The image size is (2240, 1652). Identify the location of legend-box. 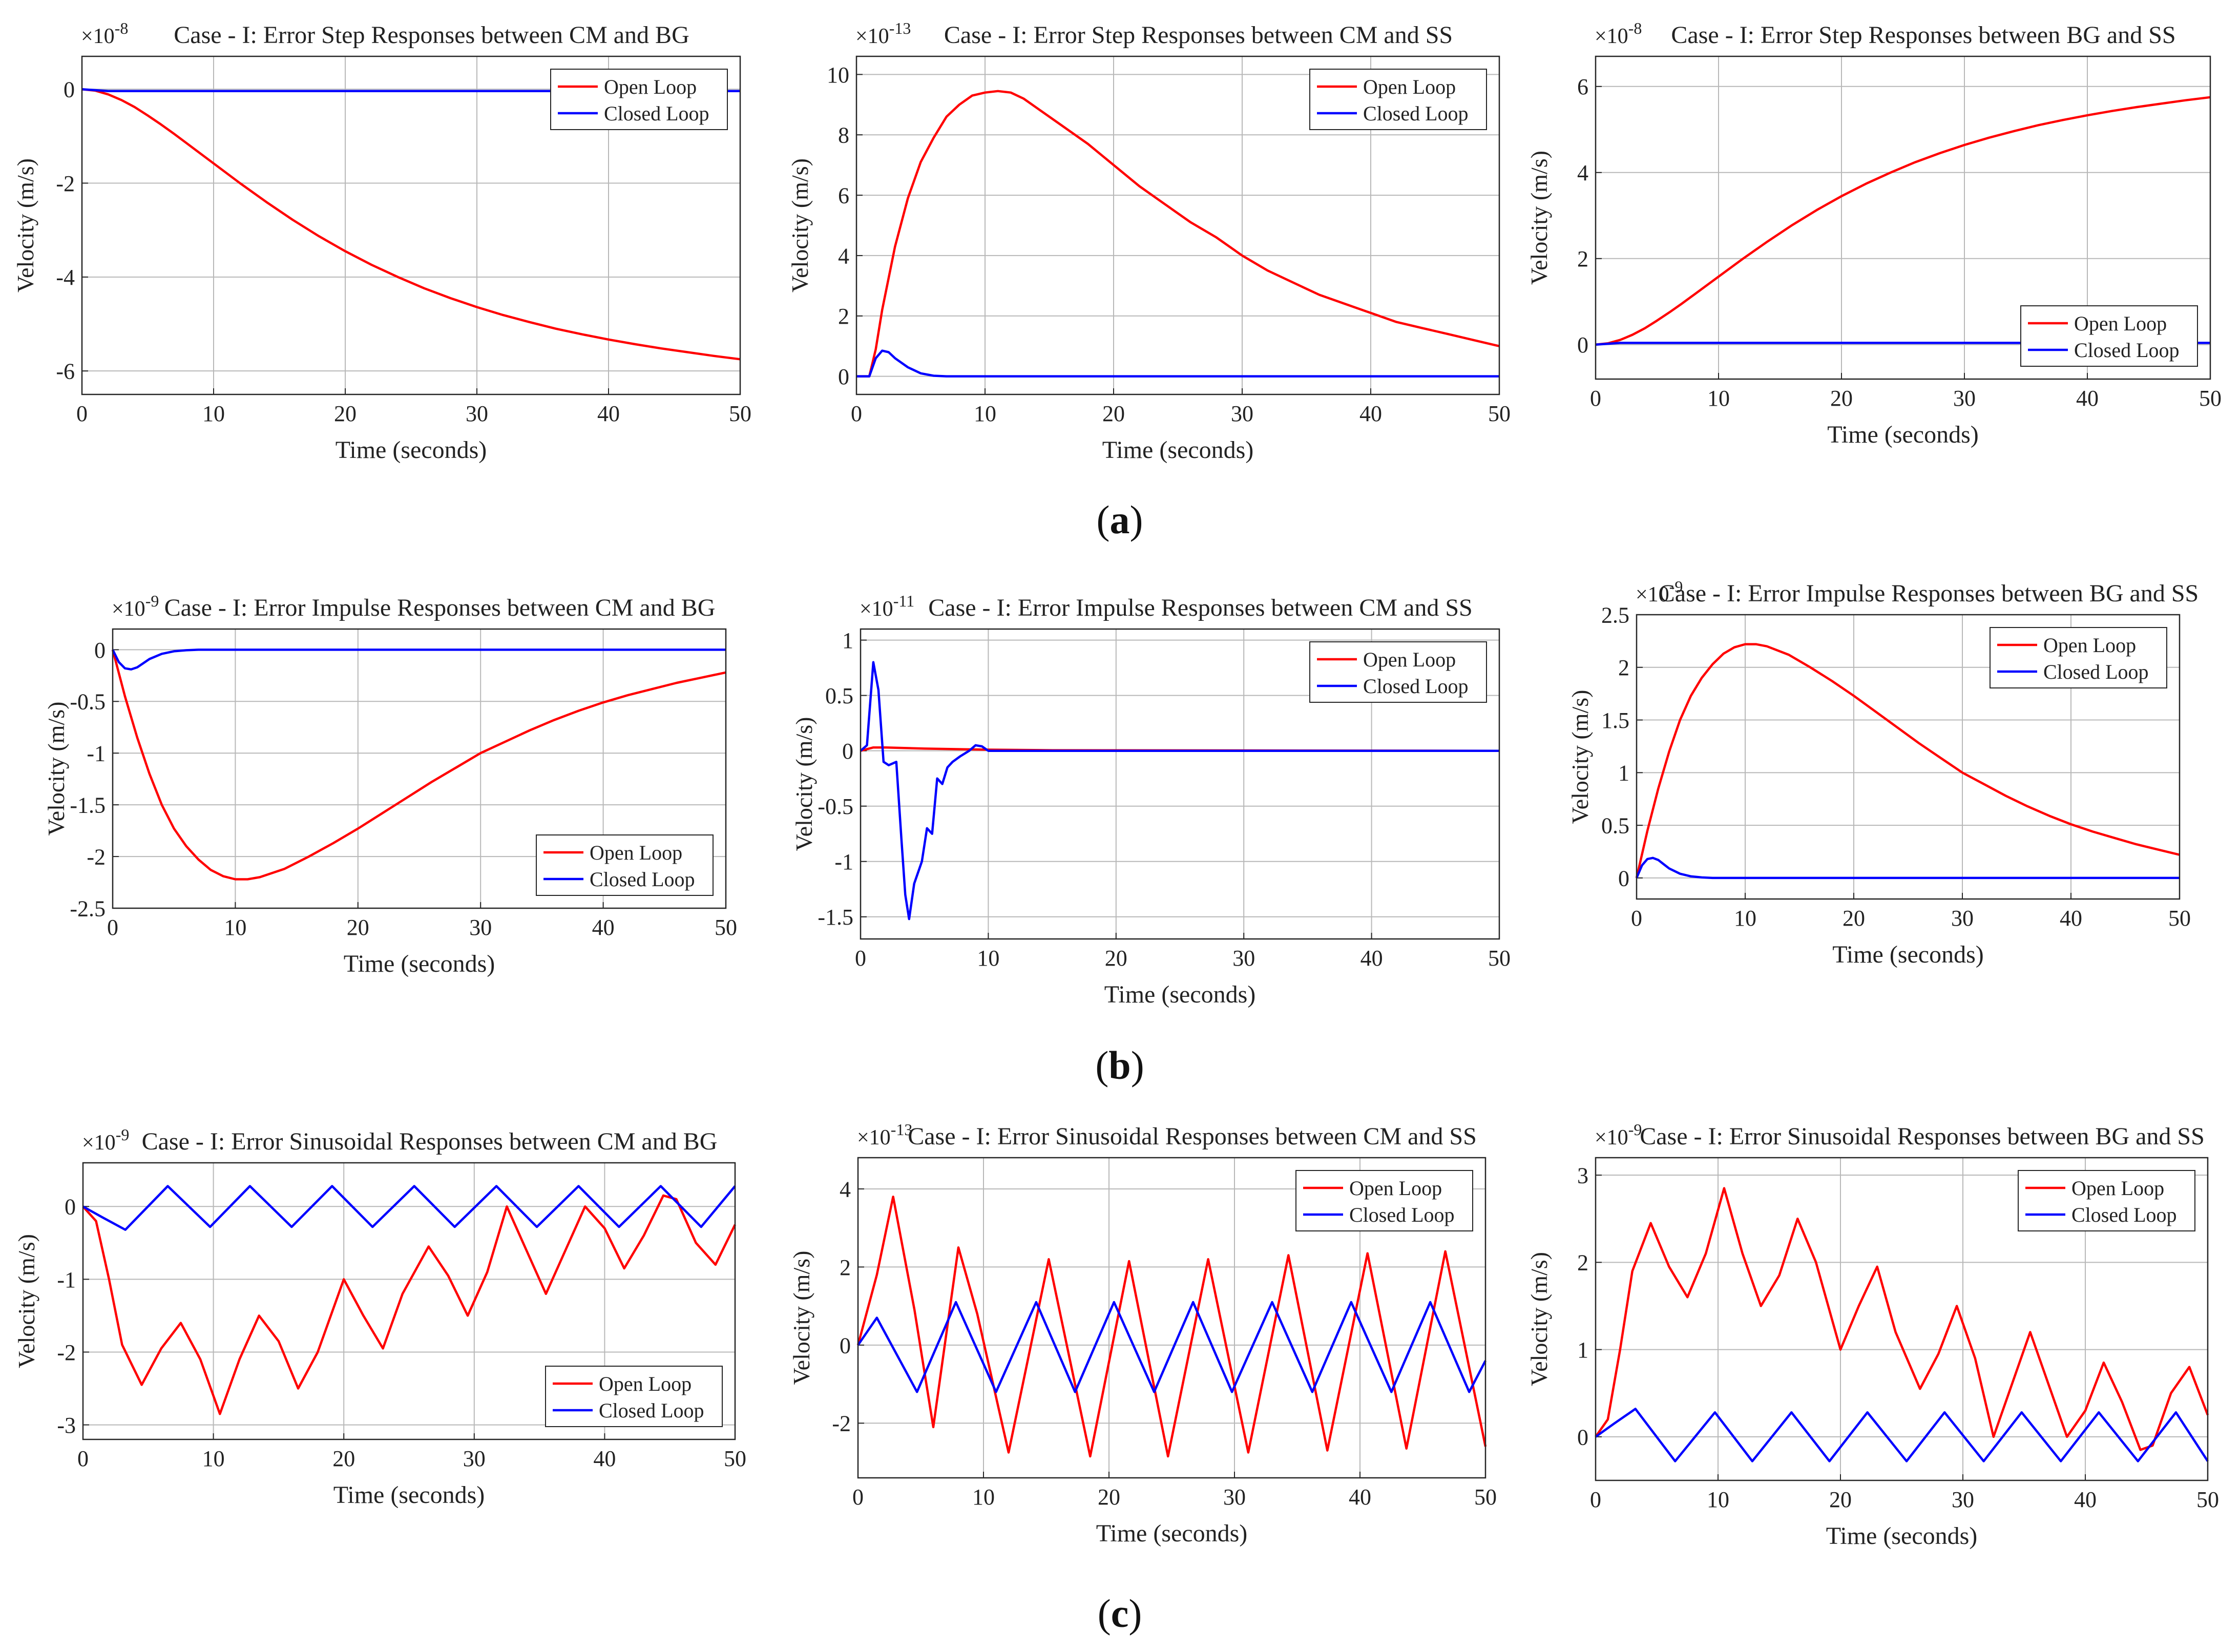
(1398, 672).